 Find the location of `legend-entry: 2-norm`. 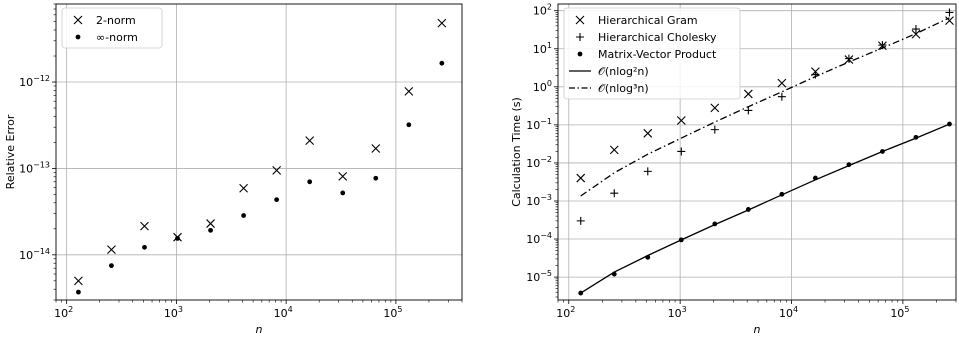

legend-entry: 2-norm is located at coordinates (104, 20).